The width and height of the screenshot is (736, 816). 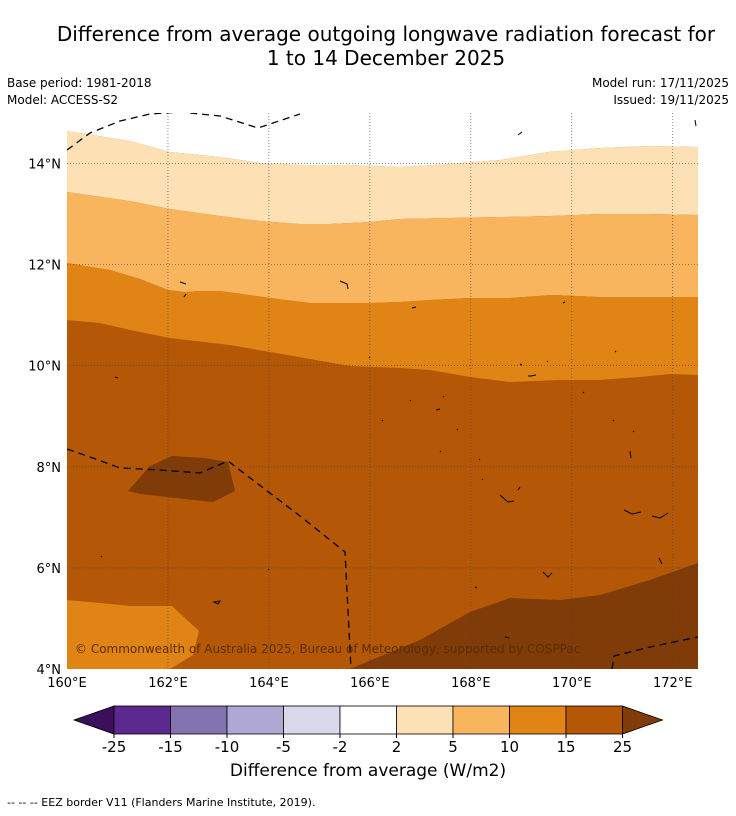 I want to click on colorbar-tick-label: -25, so click(x=114, y=747).